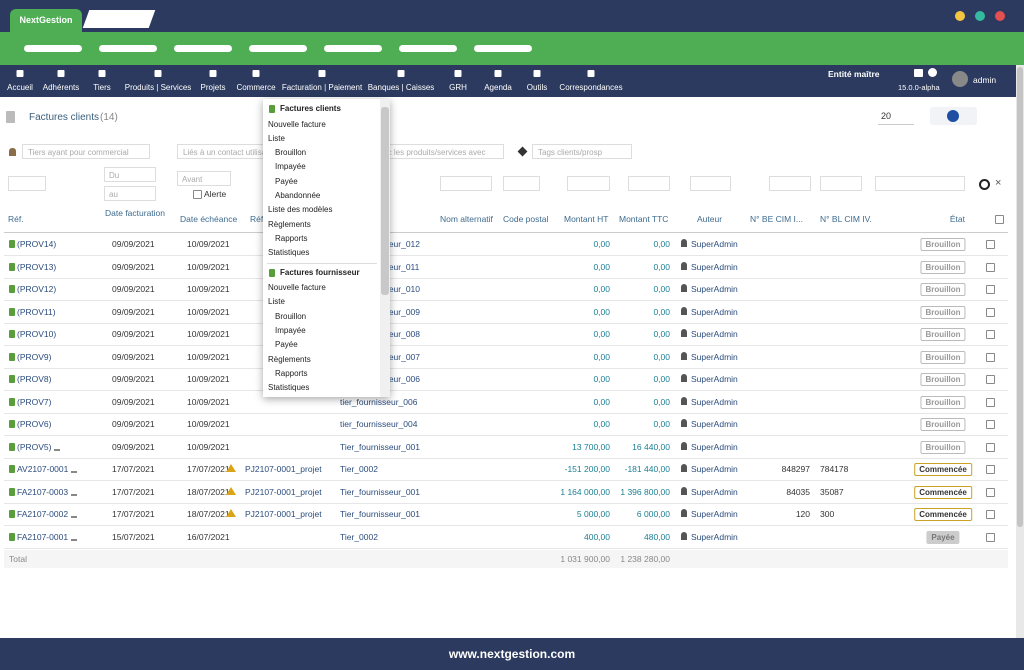 The image size is (1024, 670). What do you see at coordinates (320, 272) in the screenshot?
I see `menu-section-title: Factures fournisseur` at bounding box center [320, 272].